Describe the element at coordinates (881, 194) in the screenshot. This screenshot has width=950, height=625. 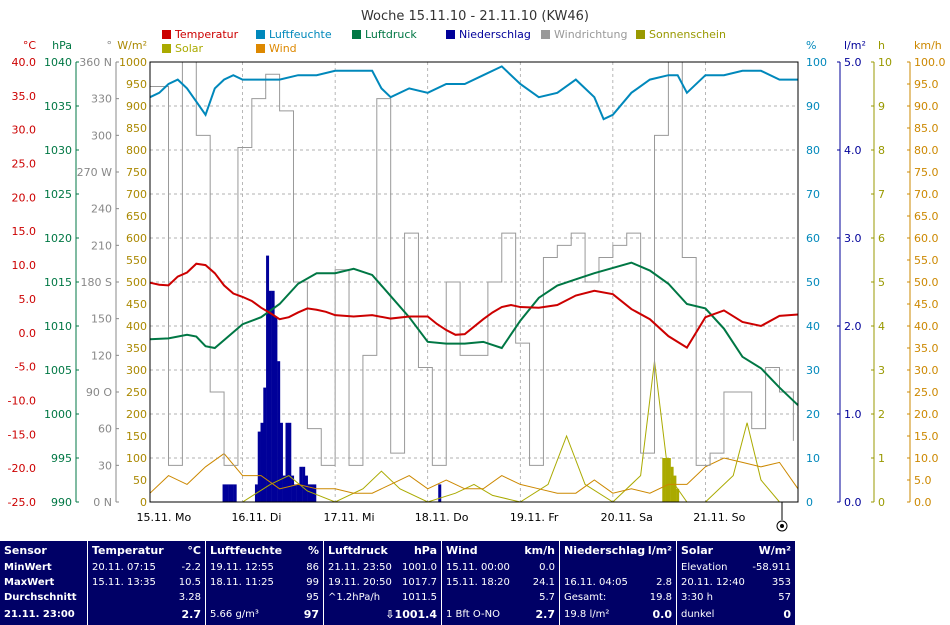
I see `axis-tick-label: 7` at that location.